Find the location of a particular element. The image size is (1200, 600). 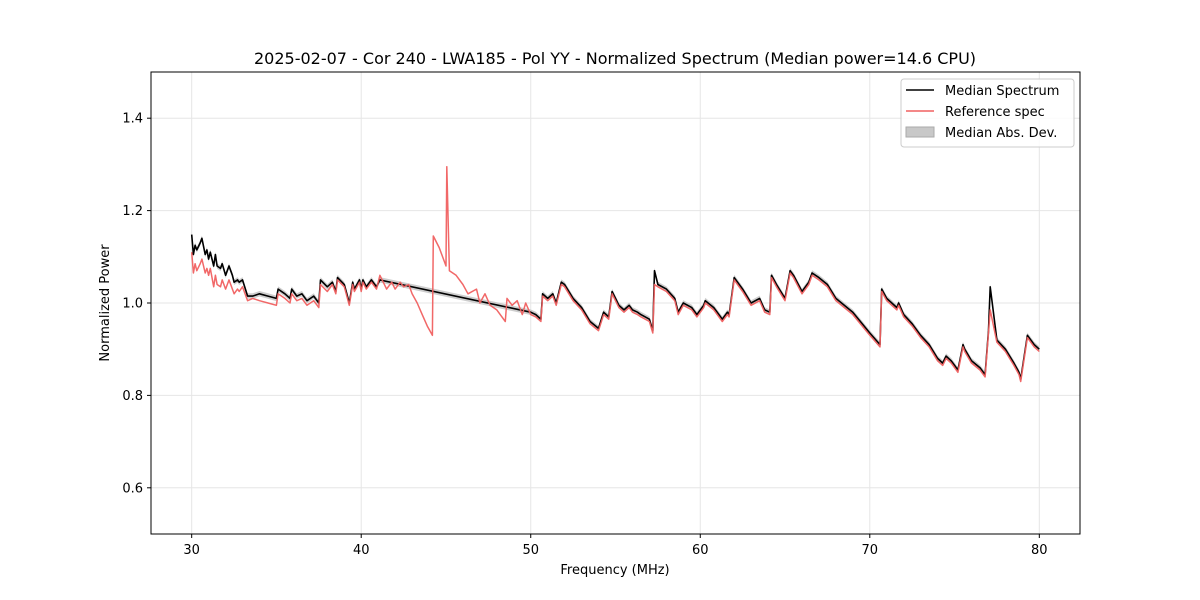

legend-reference-label: Reference spec is located at coordinates (995, 112).